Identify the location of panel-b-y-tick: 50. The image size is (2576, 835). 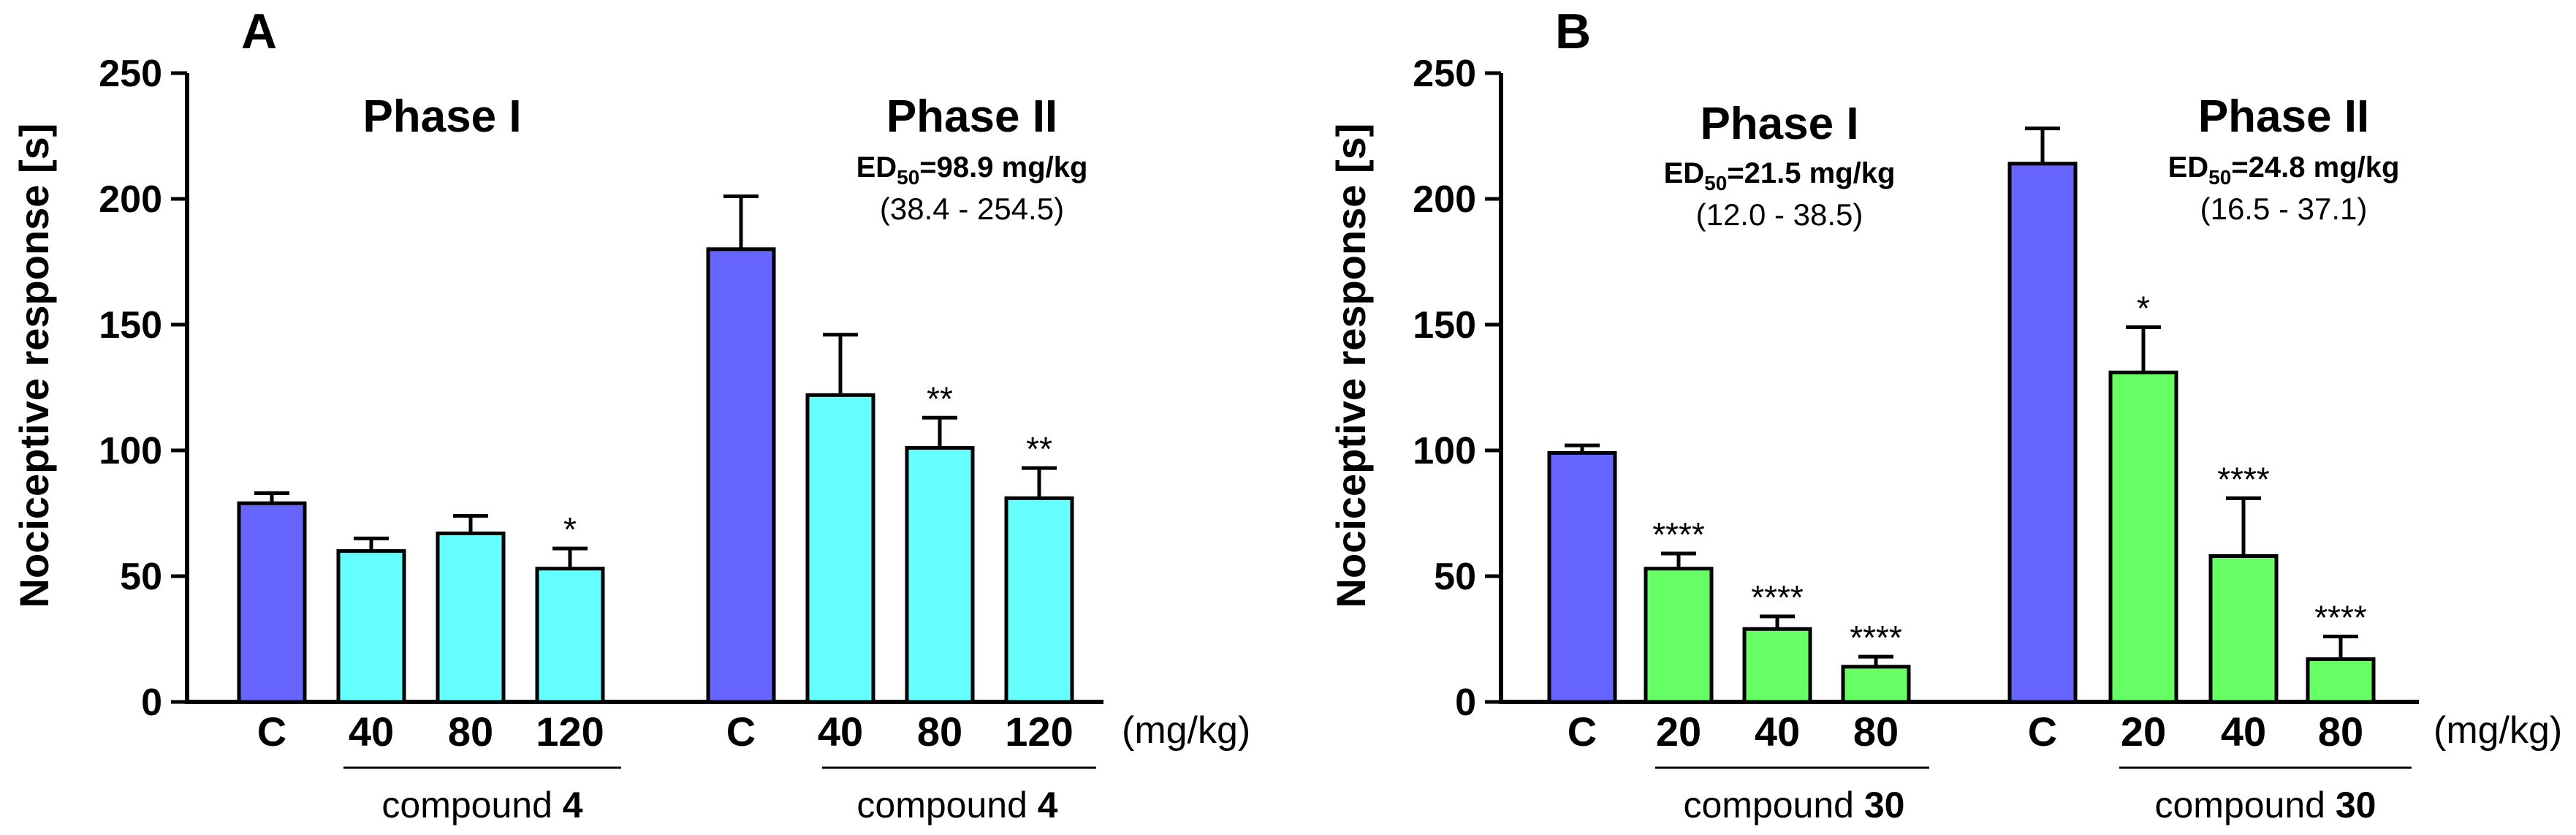
(1467, 577).